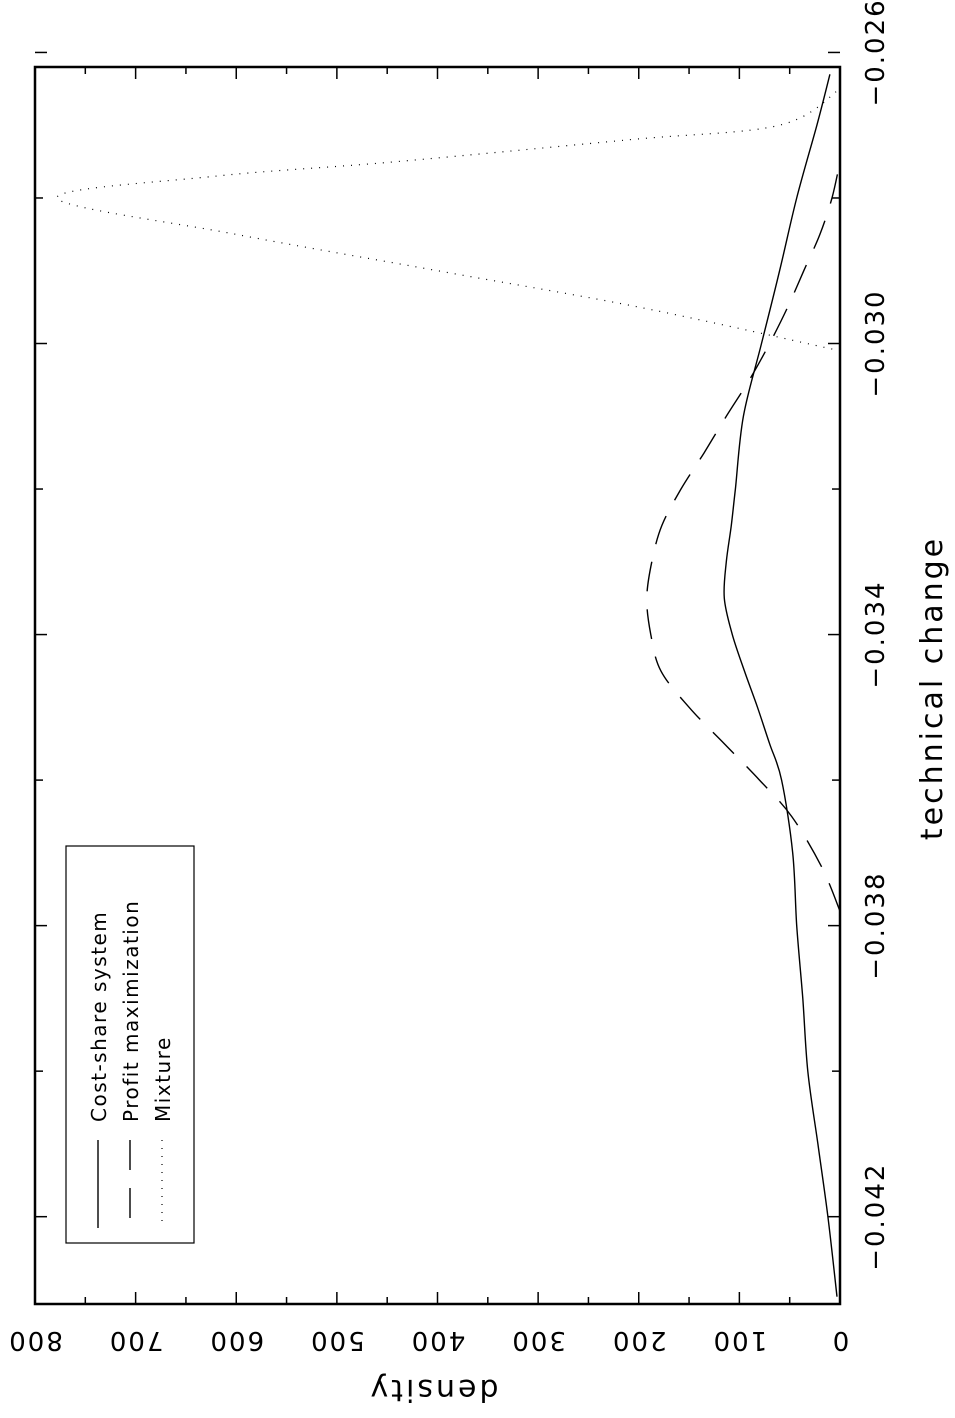  What do you see at coordinates (136, 1340) in the screenshot?
I see `y-tick-label: 700` at bounding box center [136, 1340].